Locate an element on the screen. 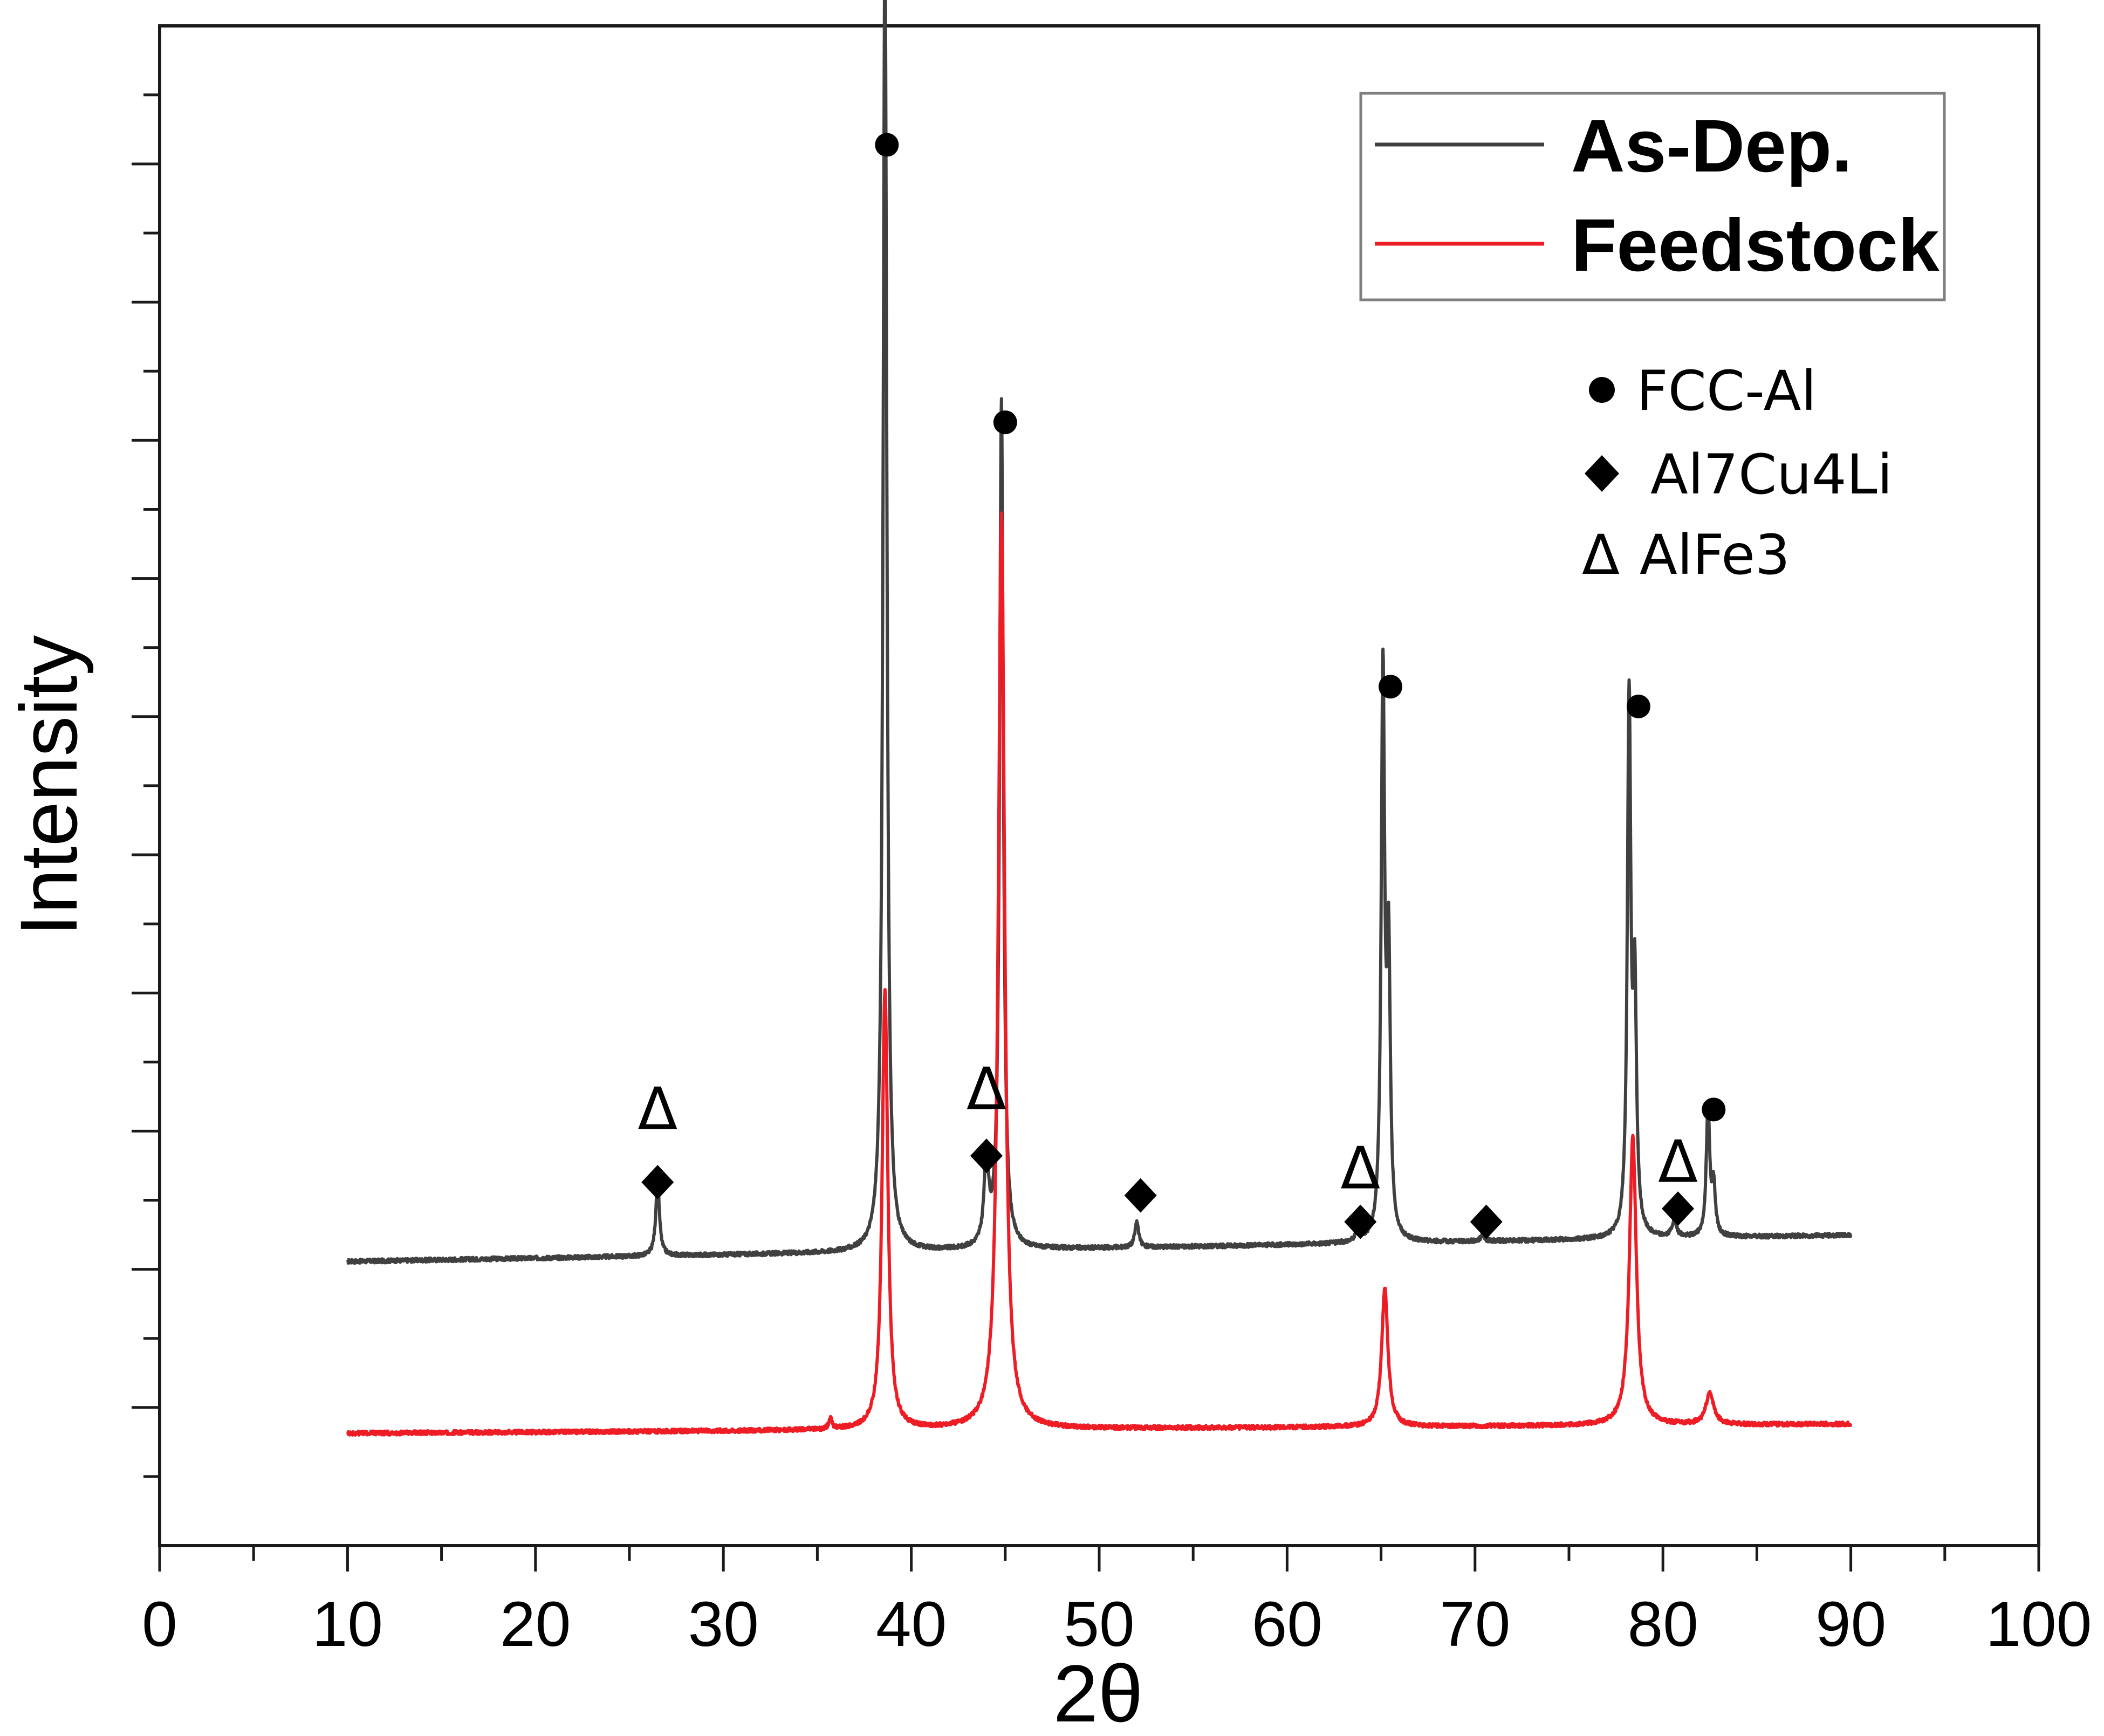 The height and width of the screenshot is (1736, 2104). y-axis-label: Intensity is located at coordinates (49, 786).